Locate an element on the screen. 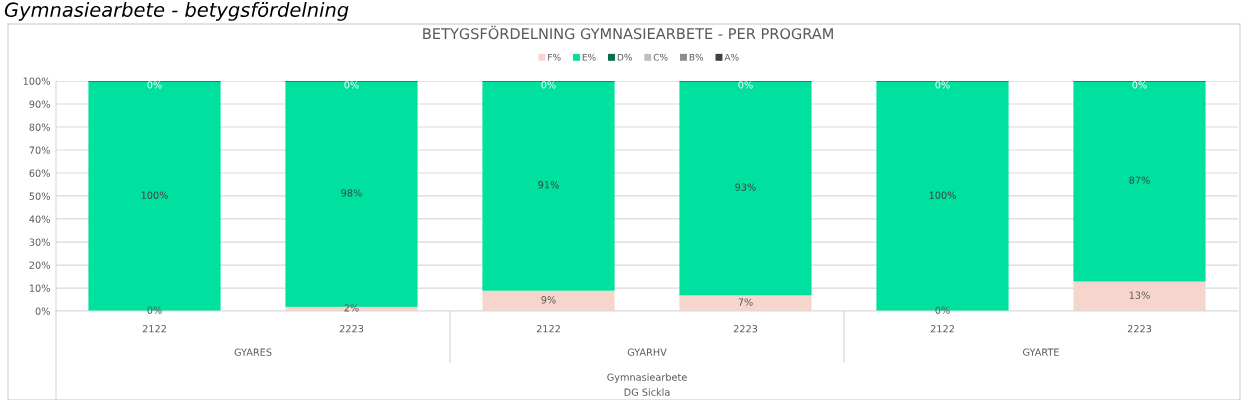 This screenshot has height=400, width=1242. legend-label: A% is located at coordinates (731, 57).